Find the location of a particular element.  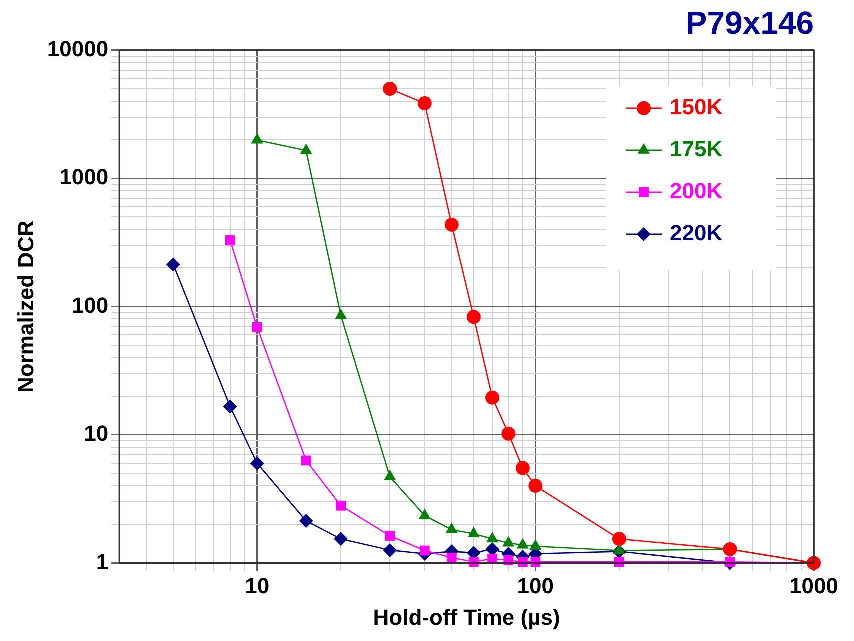

legend-label: 220K is located at coordinates (696, 233).